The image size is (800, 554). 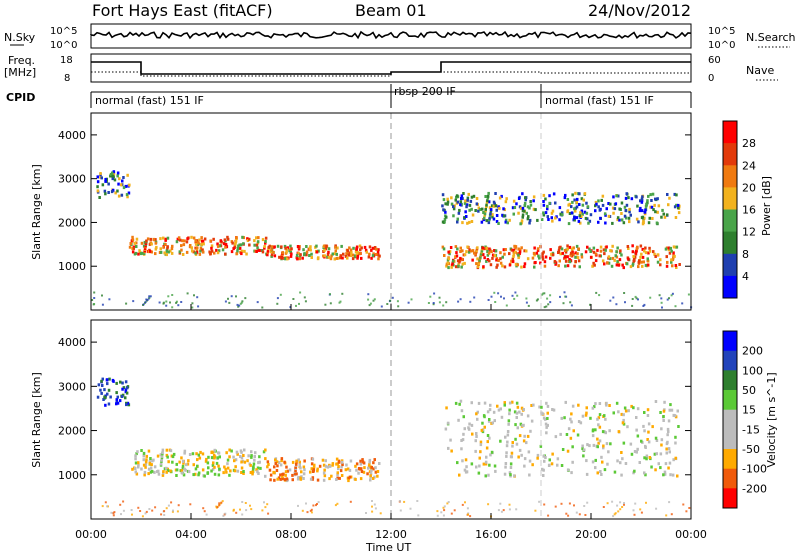 I want to click on colorbar-swatch, so click(x=730, y=380).